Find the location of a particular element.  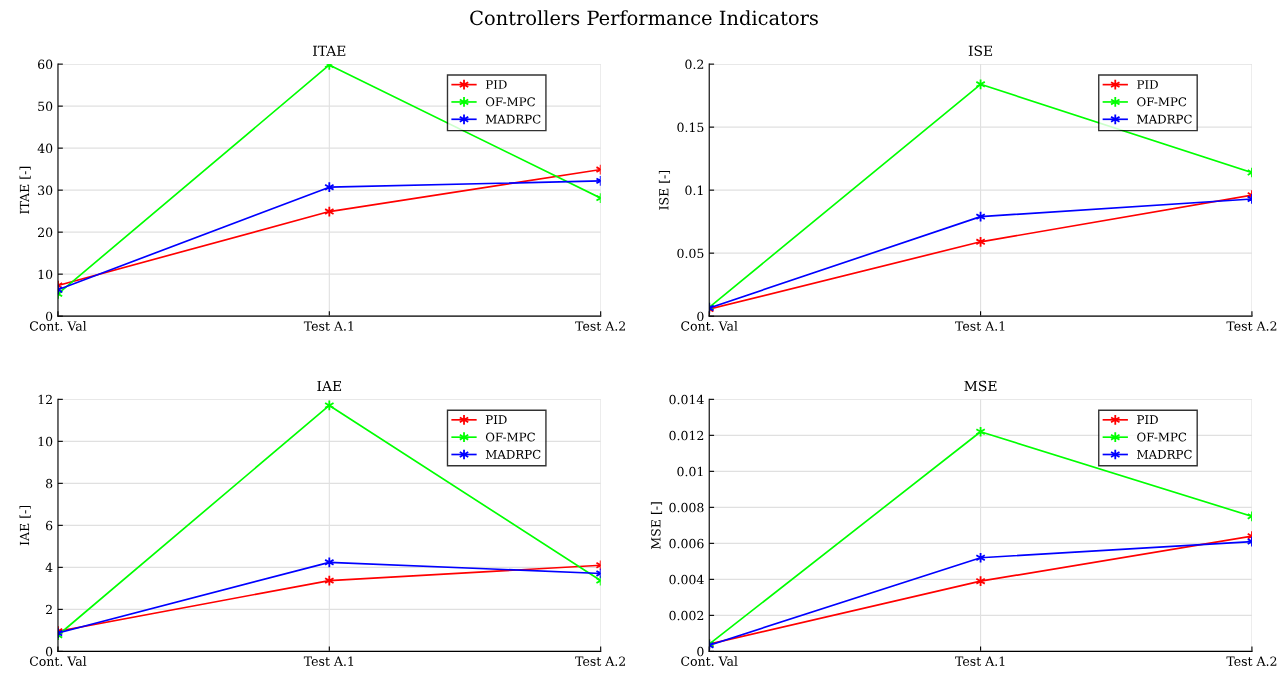

chart-title: ITAE is located at coordinates (329, 50).